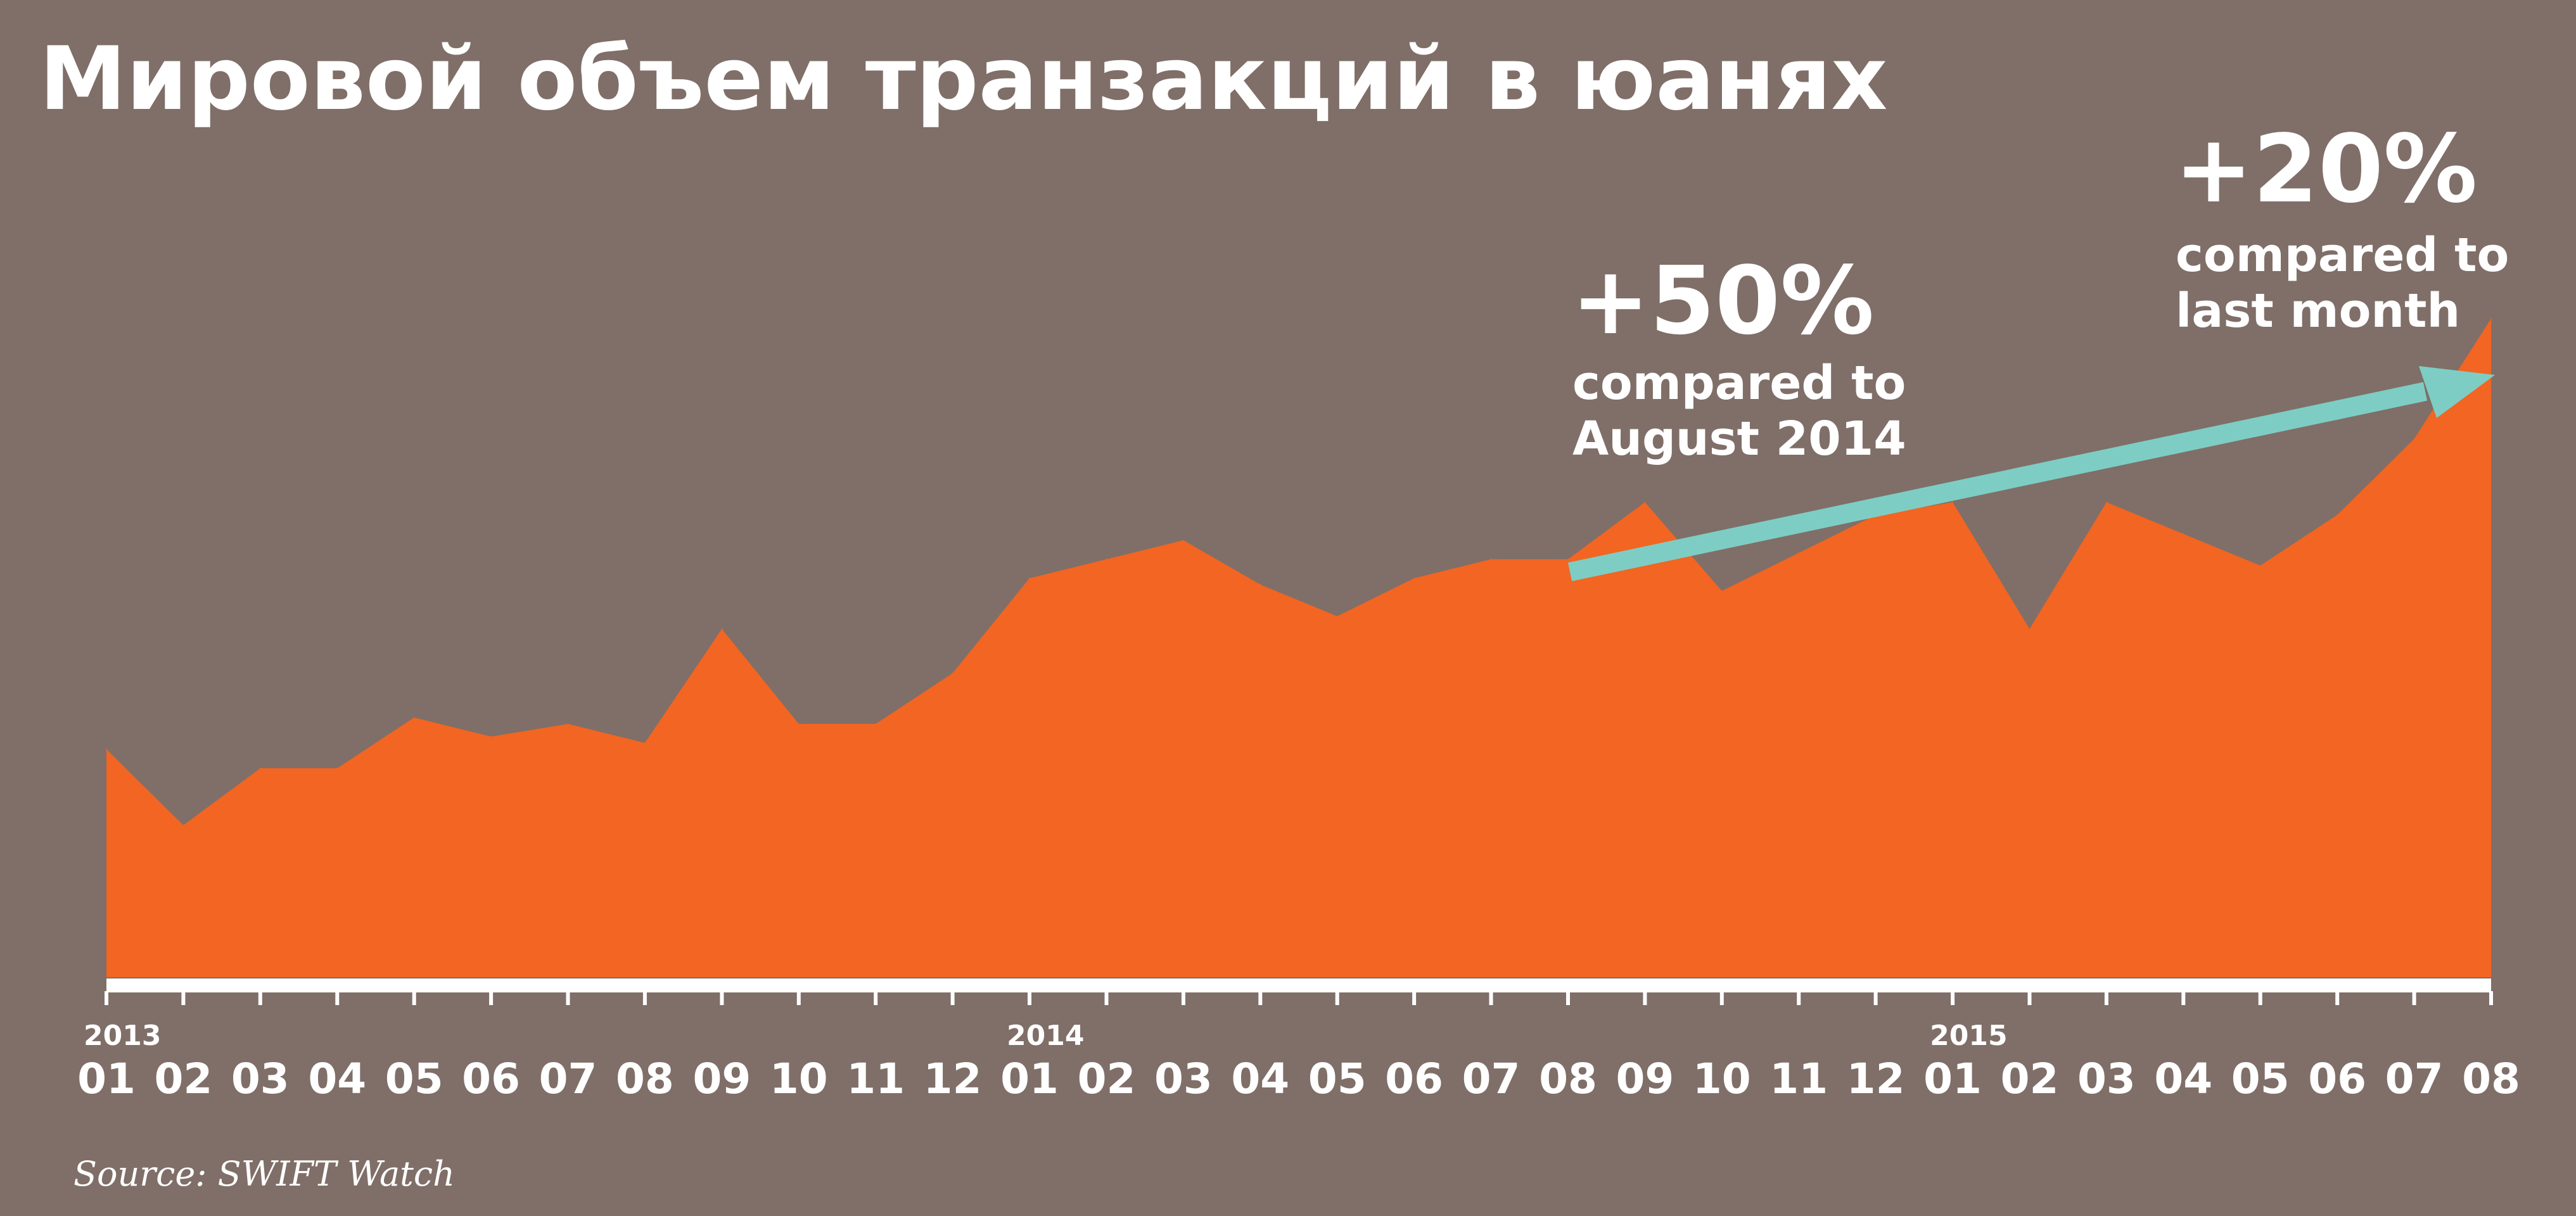 Image resolution: width=2576 pixels, height=1216 pixels. What do you see at coordinates (1997, 481) in the screenshot?
I see `trend-arrow-line` at bounding box center [1997, 481].